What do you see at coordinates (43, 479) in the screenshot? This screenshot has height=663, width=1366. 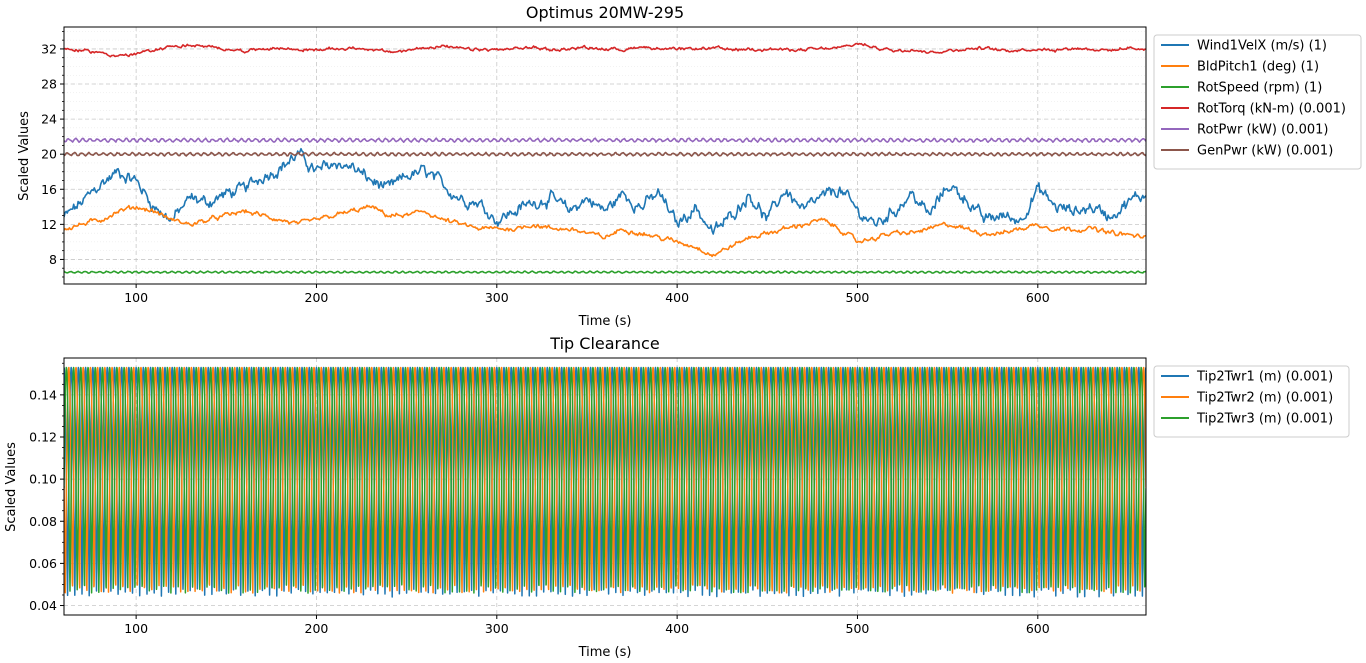 I see `y-tick-label: 0.10` at bounding box center [43, 479].